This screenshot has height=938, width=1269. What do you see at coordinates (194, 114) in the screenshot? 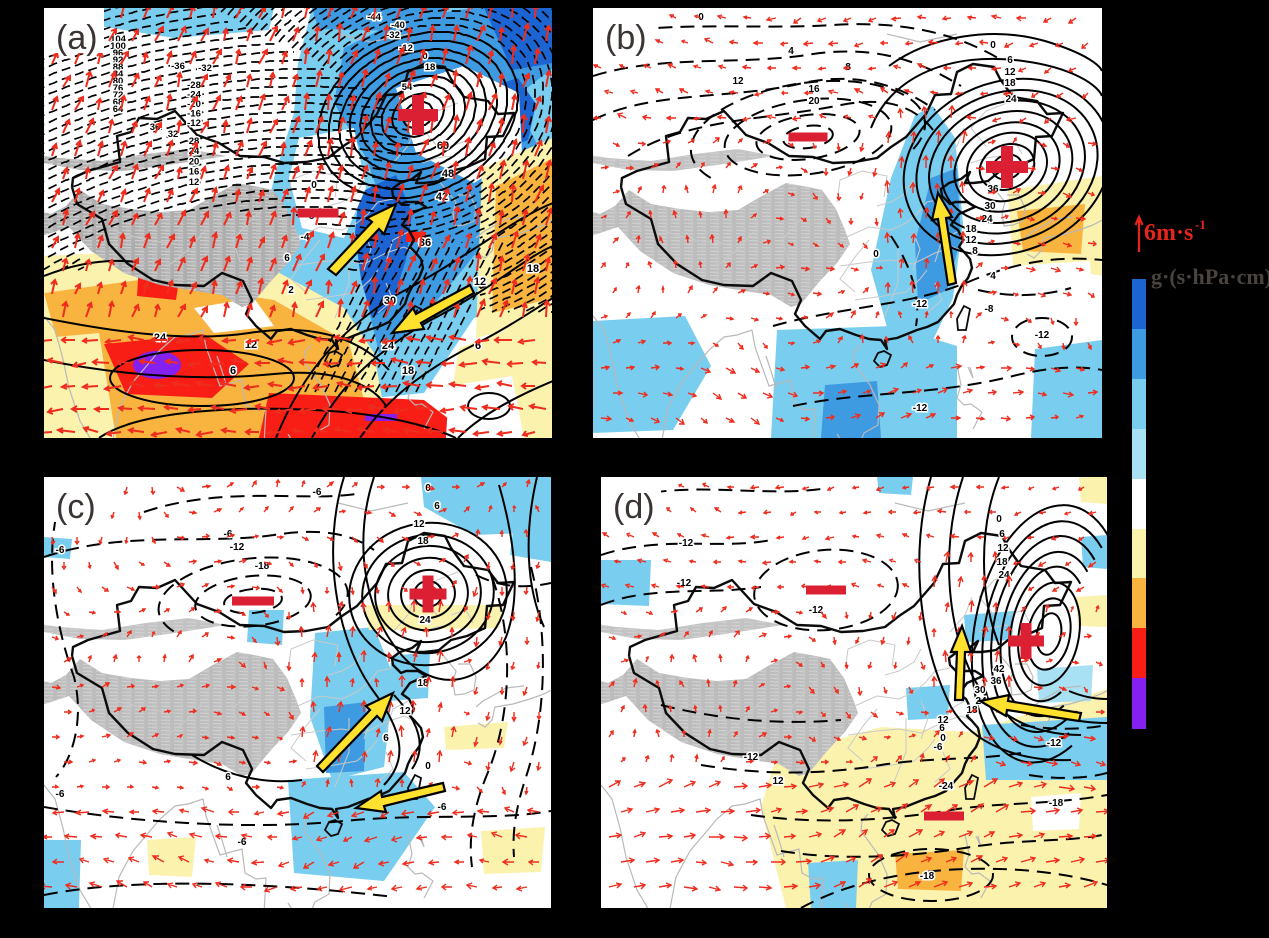
I see `svg-text: -16` at bounding box center [194, 114].